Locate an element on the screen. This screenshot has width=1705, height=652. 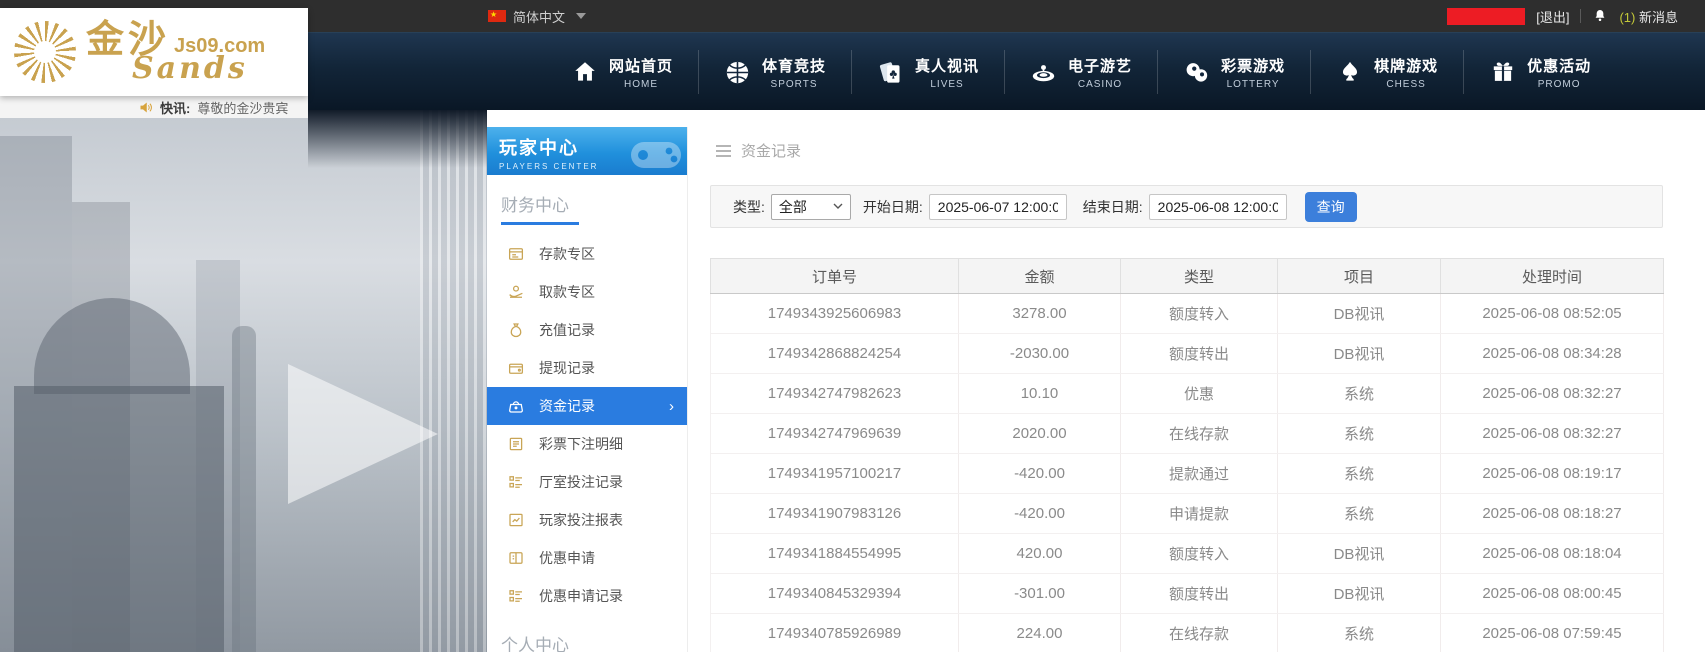
end-date-input is located at coordinates (1217, 206).